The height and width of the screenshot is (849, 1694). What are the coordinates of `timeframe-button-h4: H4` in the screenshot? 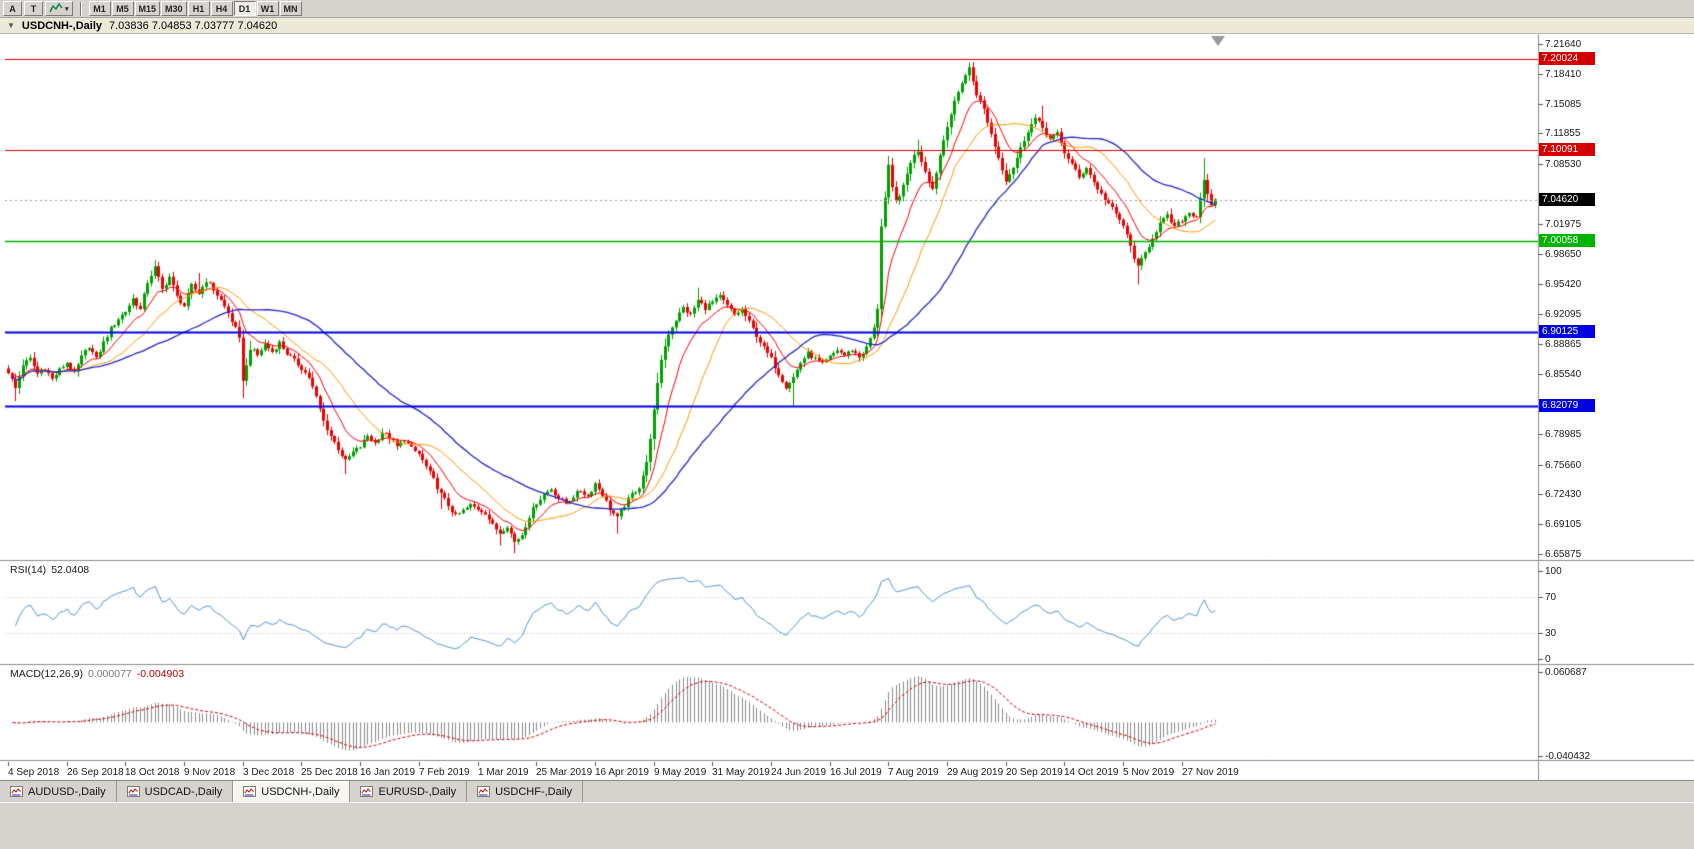 It's located at (221, 8).